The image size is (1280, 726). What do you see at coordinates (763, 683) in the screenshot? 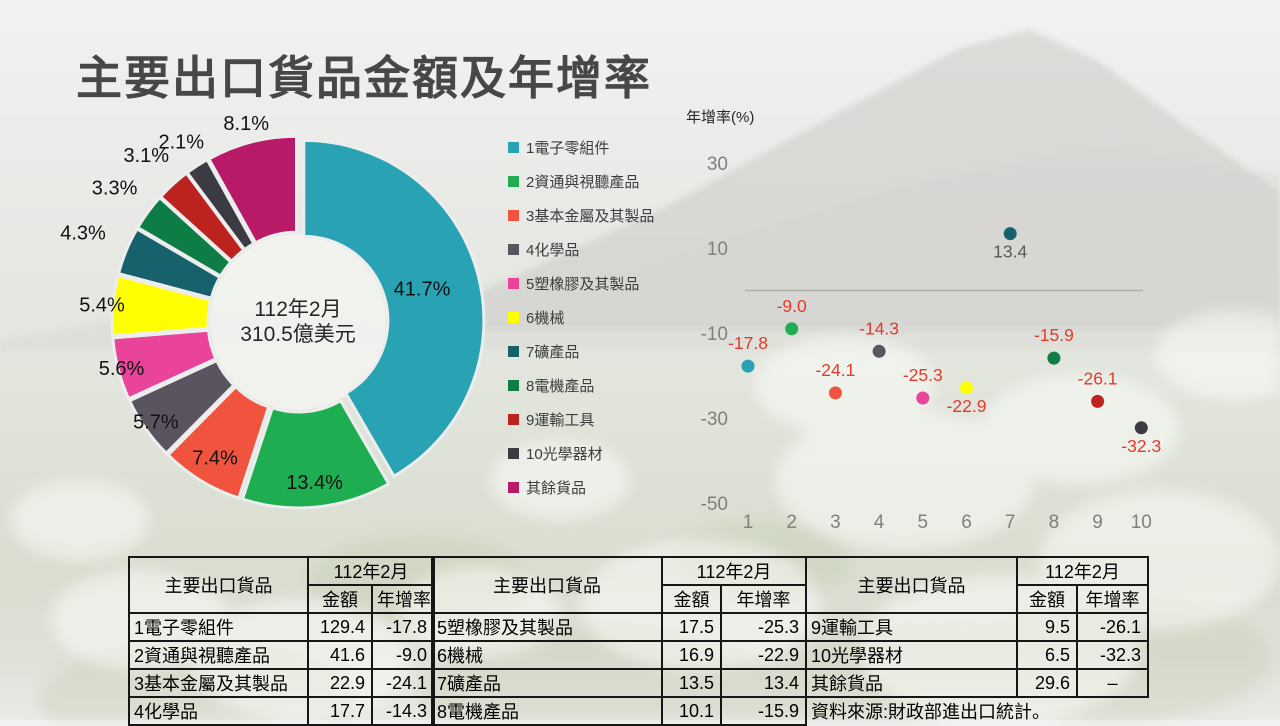
I see `table-cell: 13.4` at bounding box center [763, 683].